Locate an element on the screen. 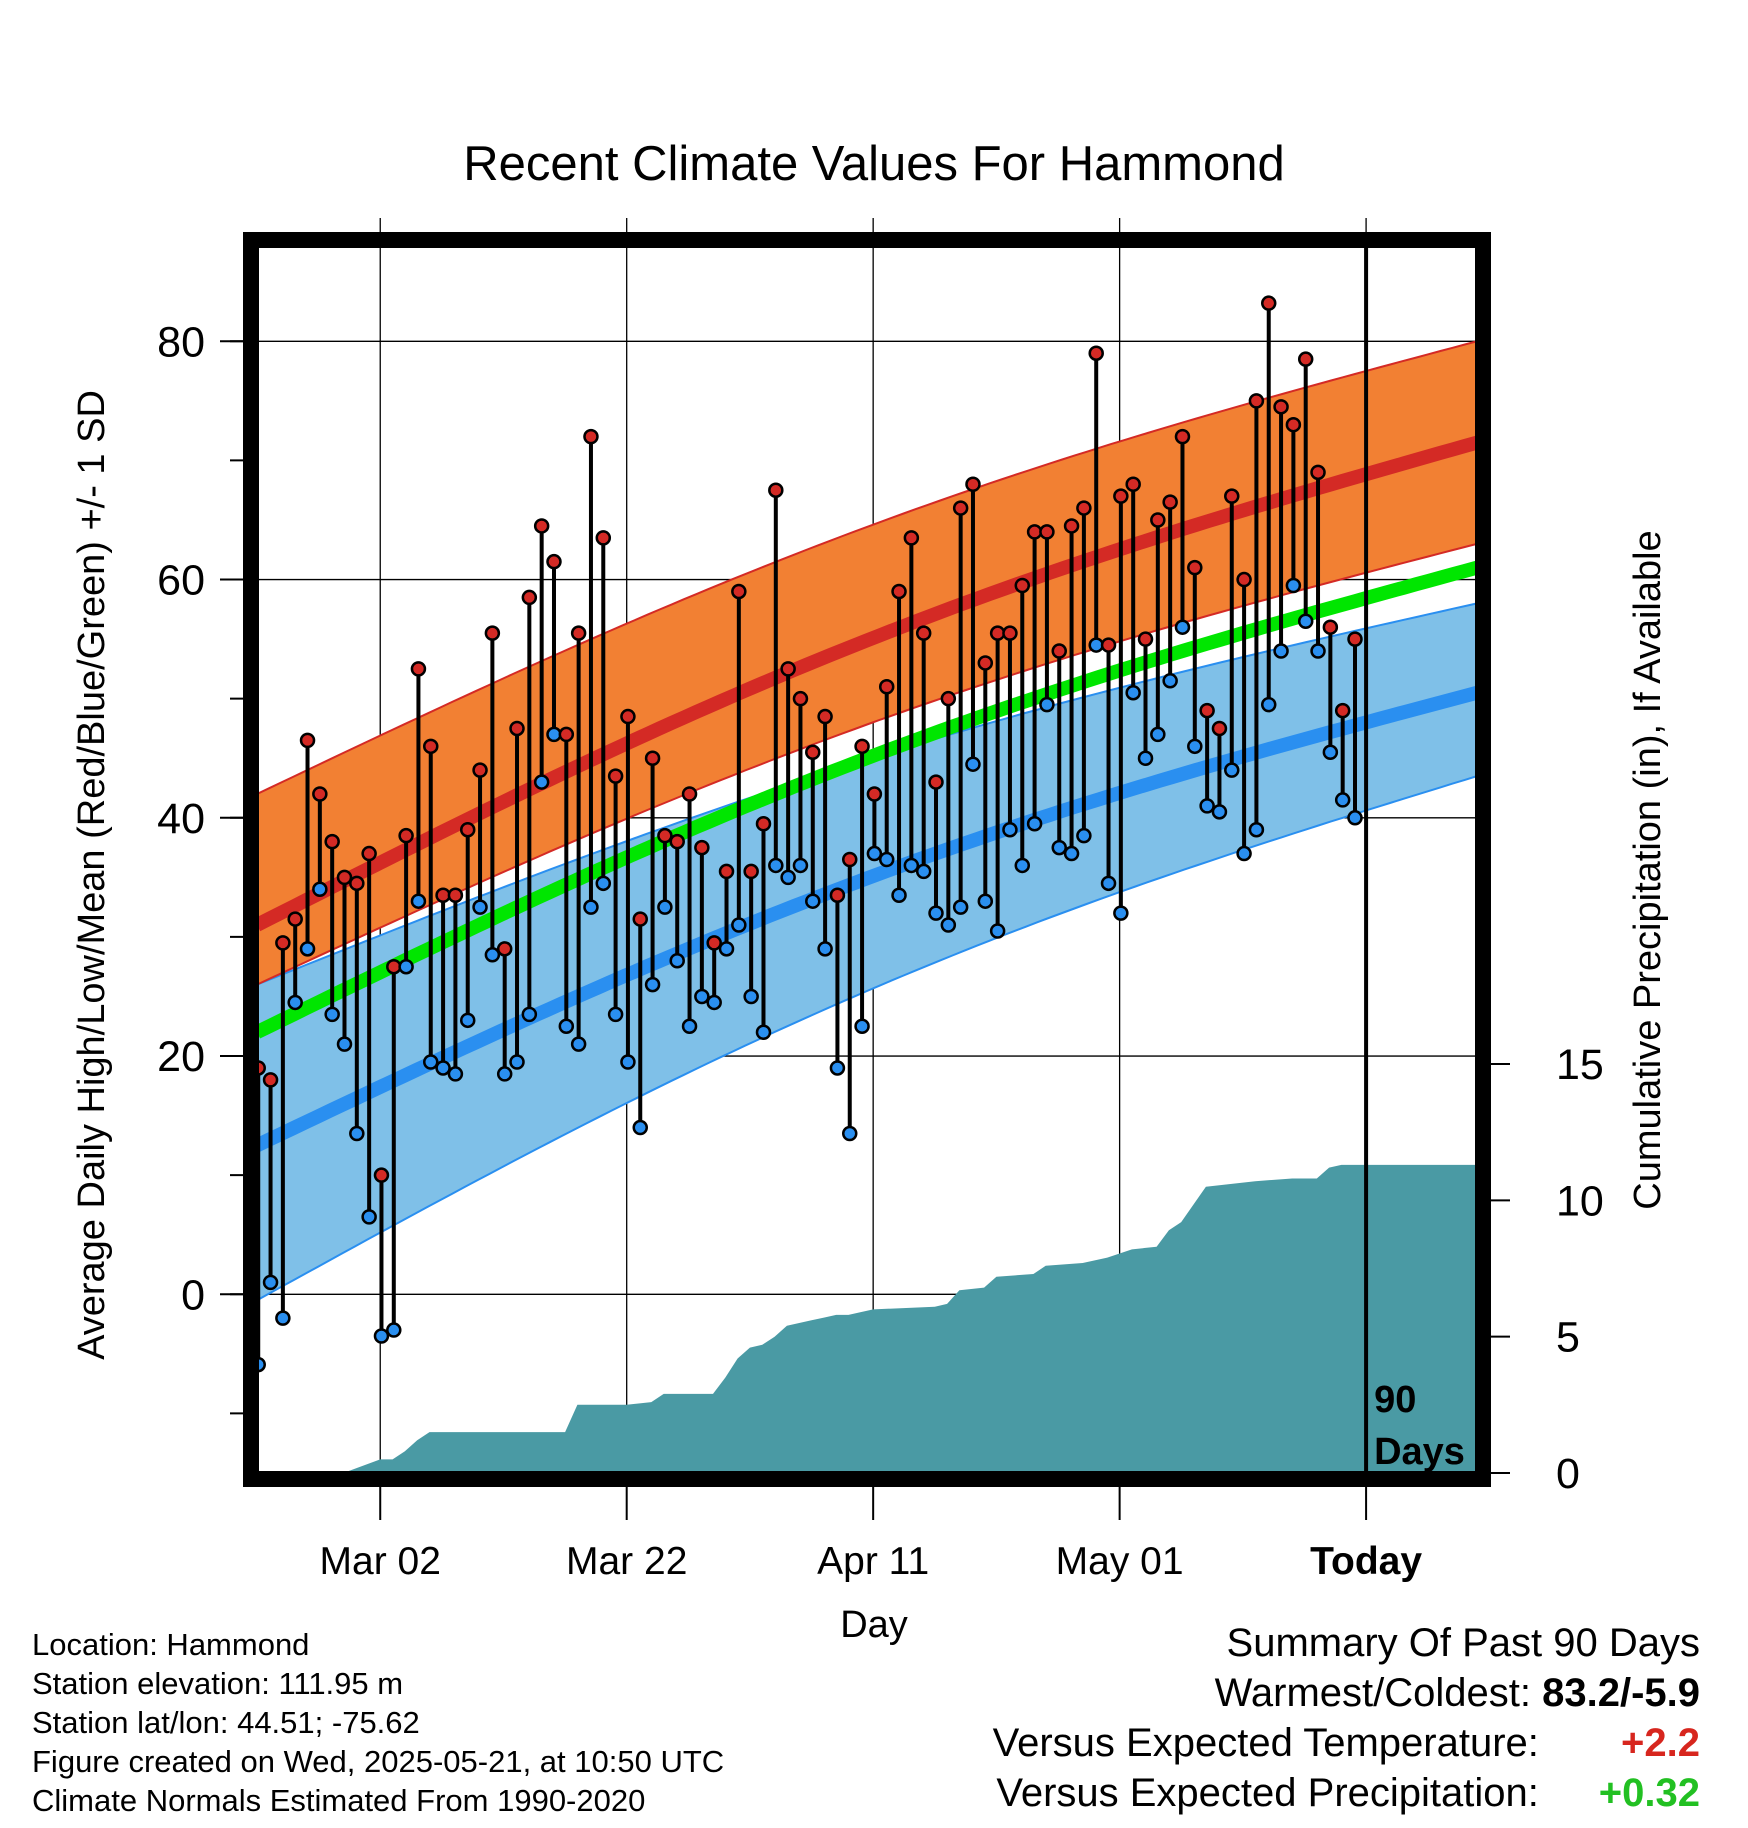 The image size is (1748, 1828). x-tick-label: May 01 is located at coordinates (1120, 1561).